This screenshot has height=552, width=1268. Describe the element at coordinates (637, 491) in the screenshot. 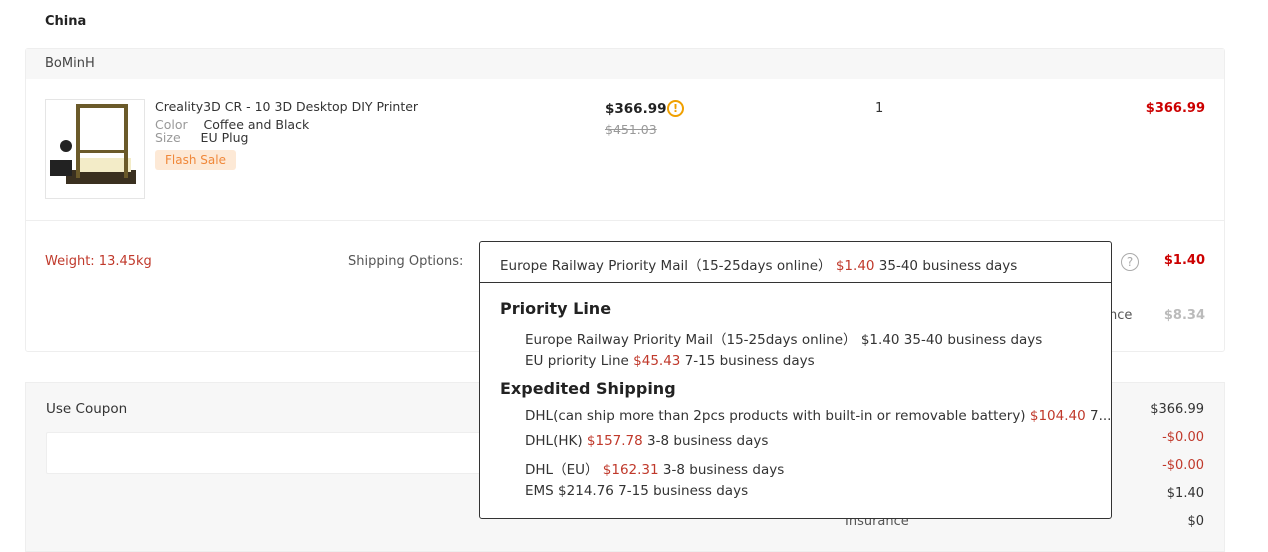

I see `shipping-option: EMS $214.76 7-15 business days` at that location.